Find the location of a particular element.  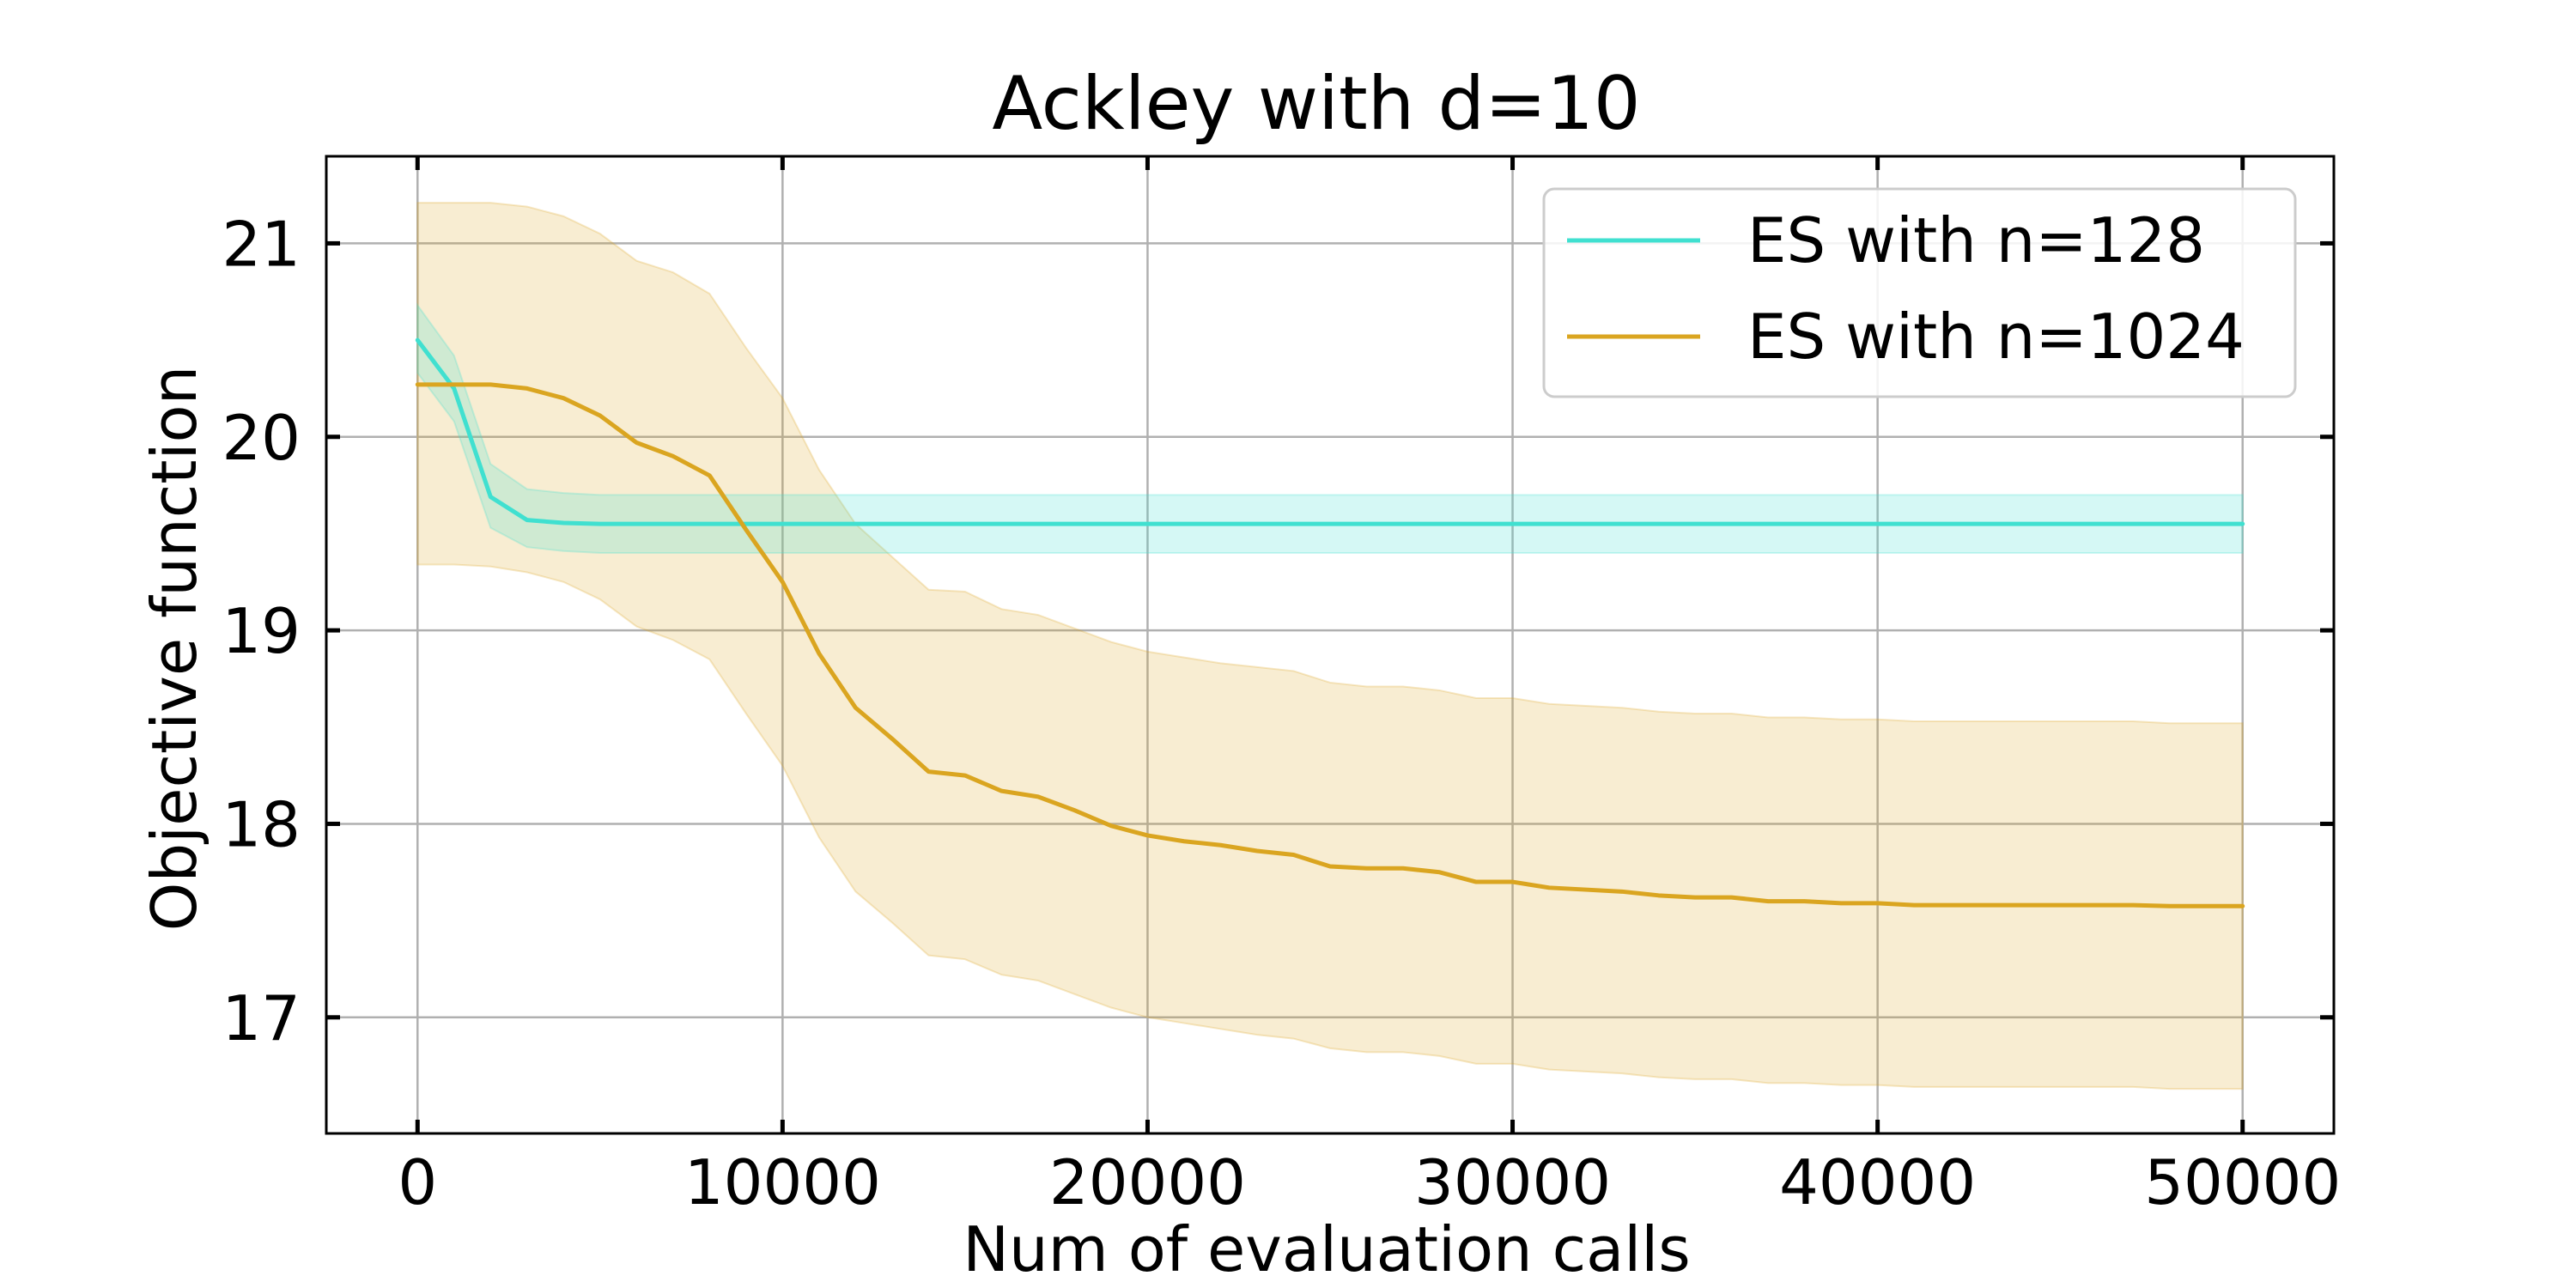

x-tick-label: 40000 is located at coordinates (1878, 1182).